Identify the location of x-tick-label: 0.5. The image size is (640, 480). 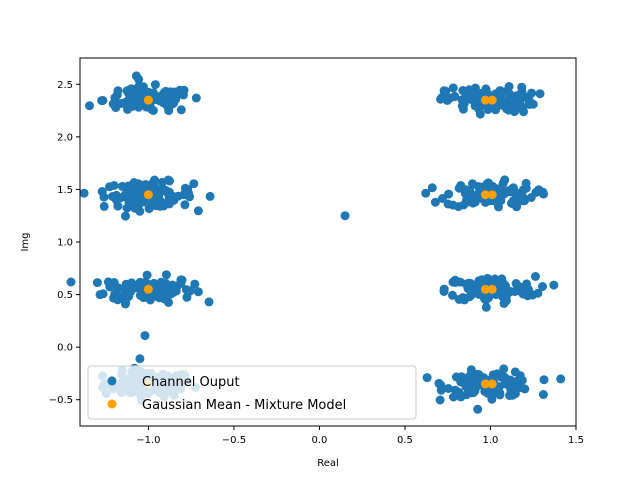
(405, 440).